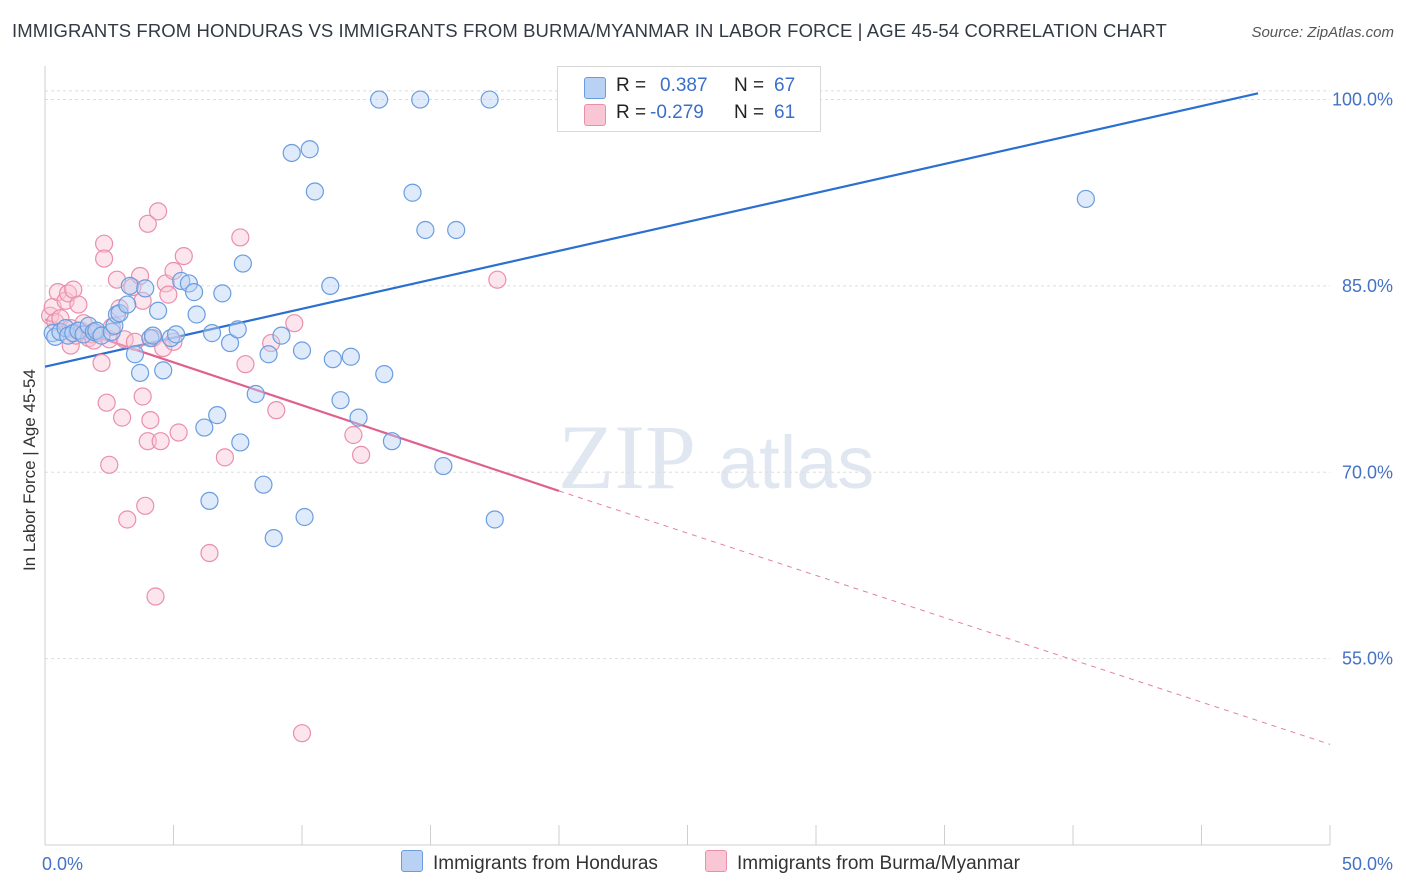 The image size is (1406, 892). What do you see at coordinates (677, 112) in the screenshot?
I see `burma-r-value: -0.279` at bounding box center [677, 112].